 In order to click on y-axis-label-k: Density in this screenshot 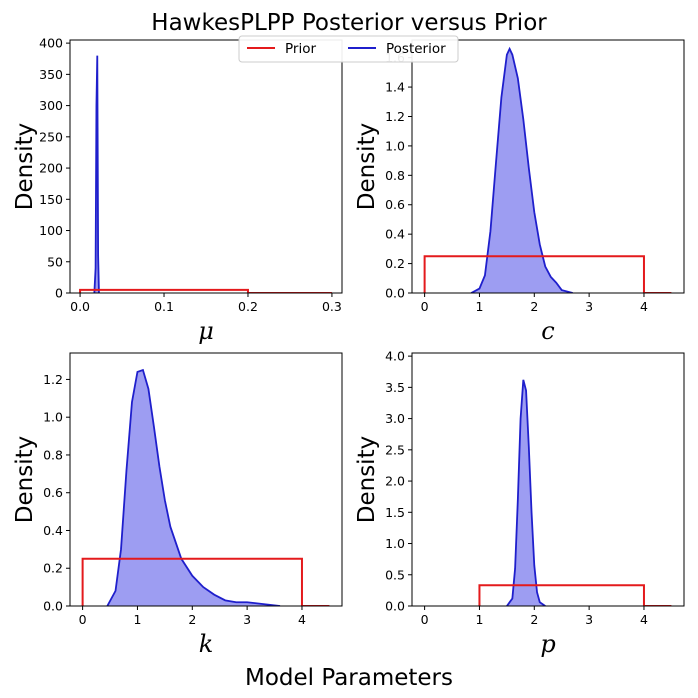, I will do `click(25, 479)`.